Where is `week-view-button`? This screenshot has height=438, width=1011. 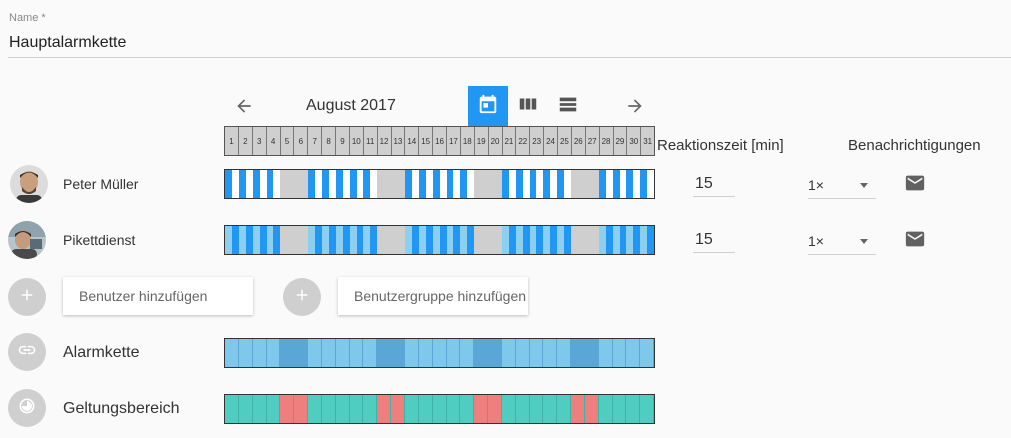
week-view-button is located at coordinates (528, 106).